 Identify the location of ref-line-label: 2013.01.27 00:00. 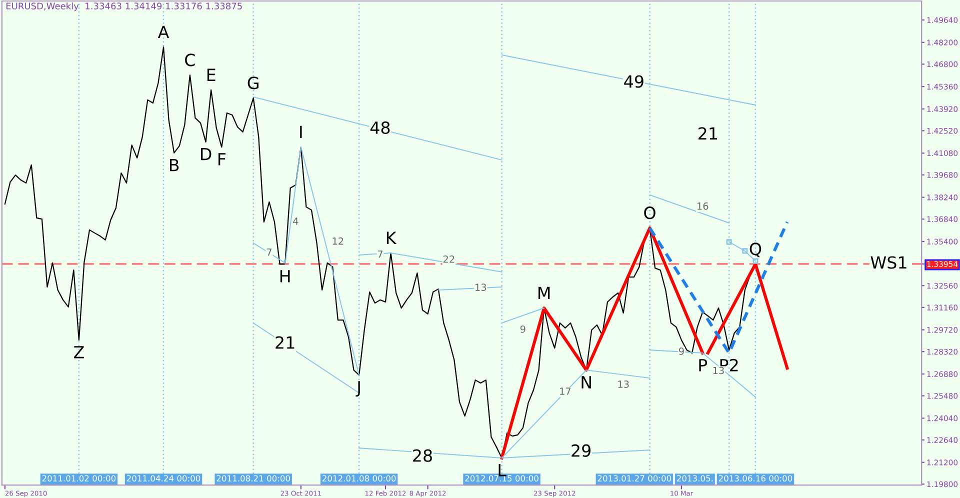
(635, 478).